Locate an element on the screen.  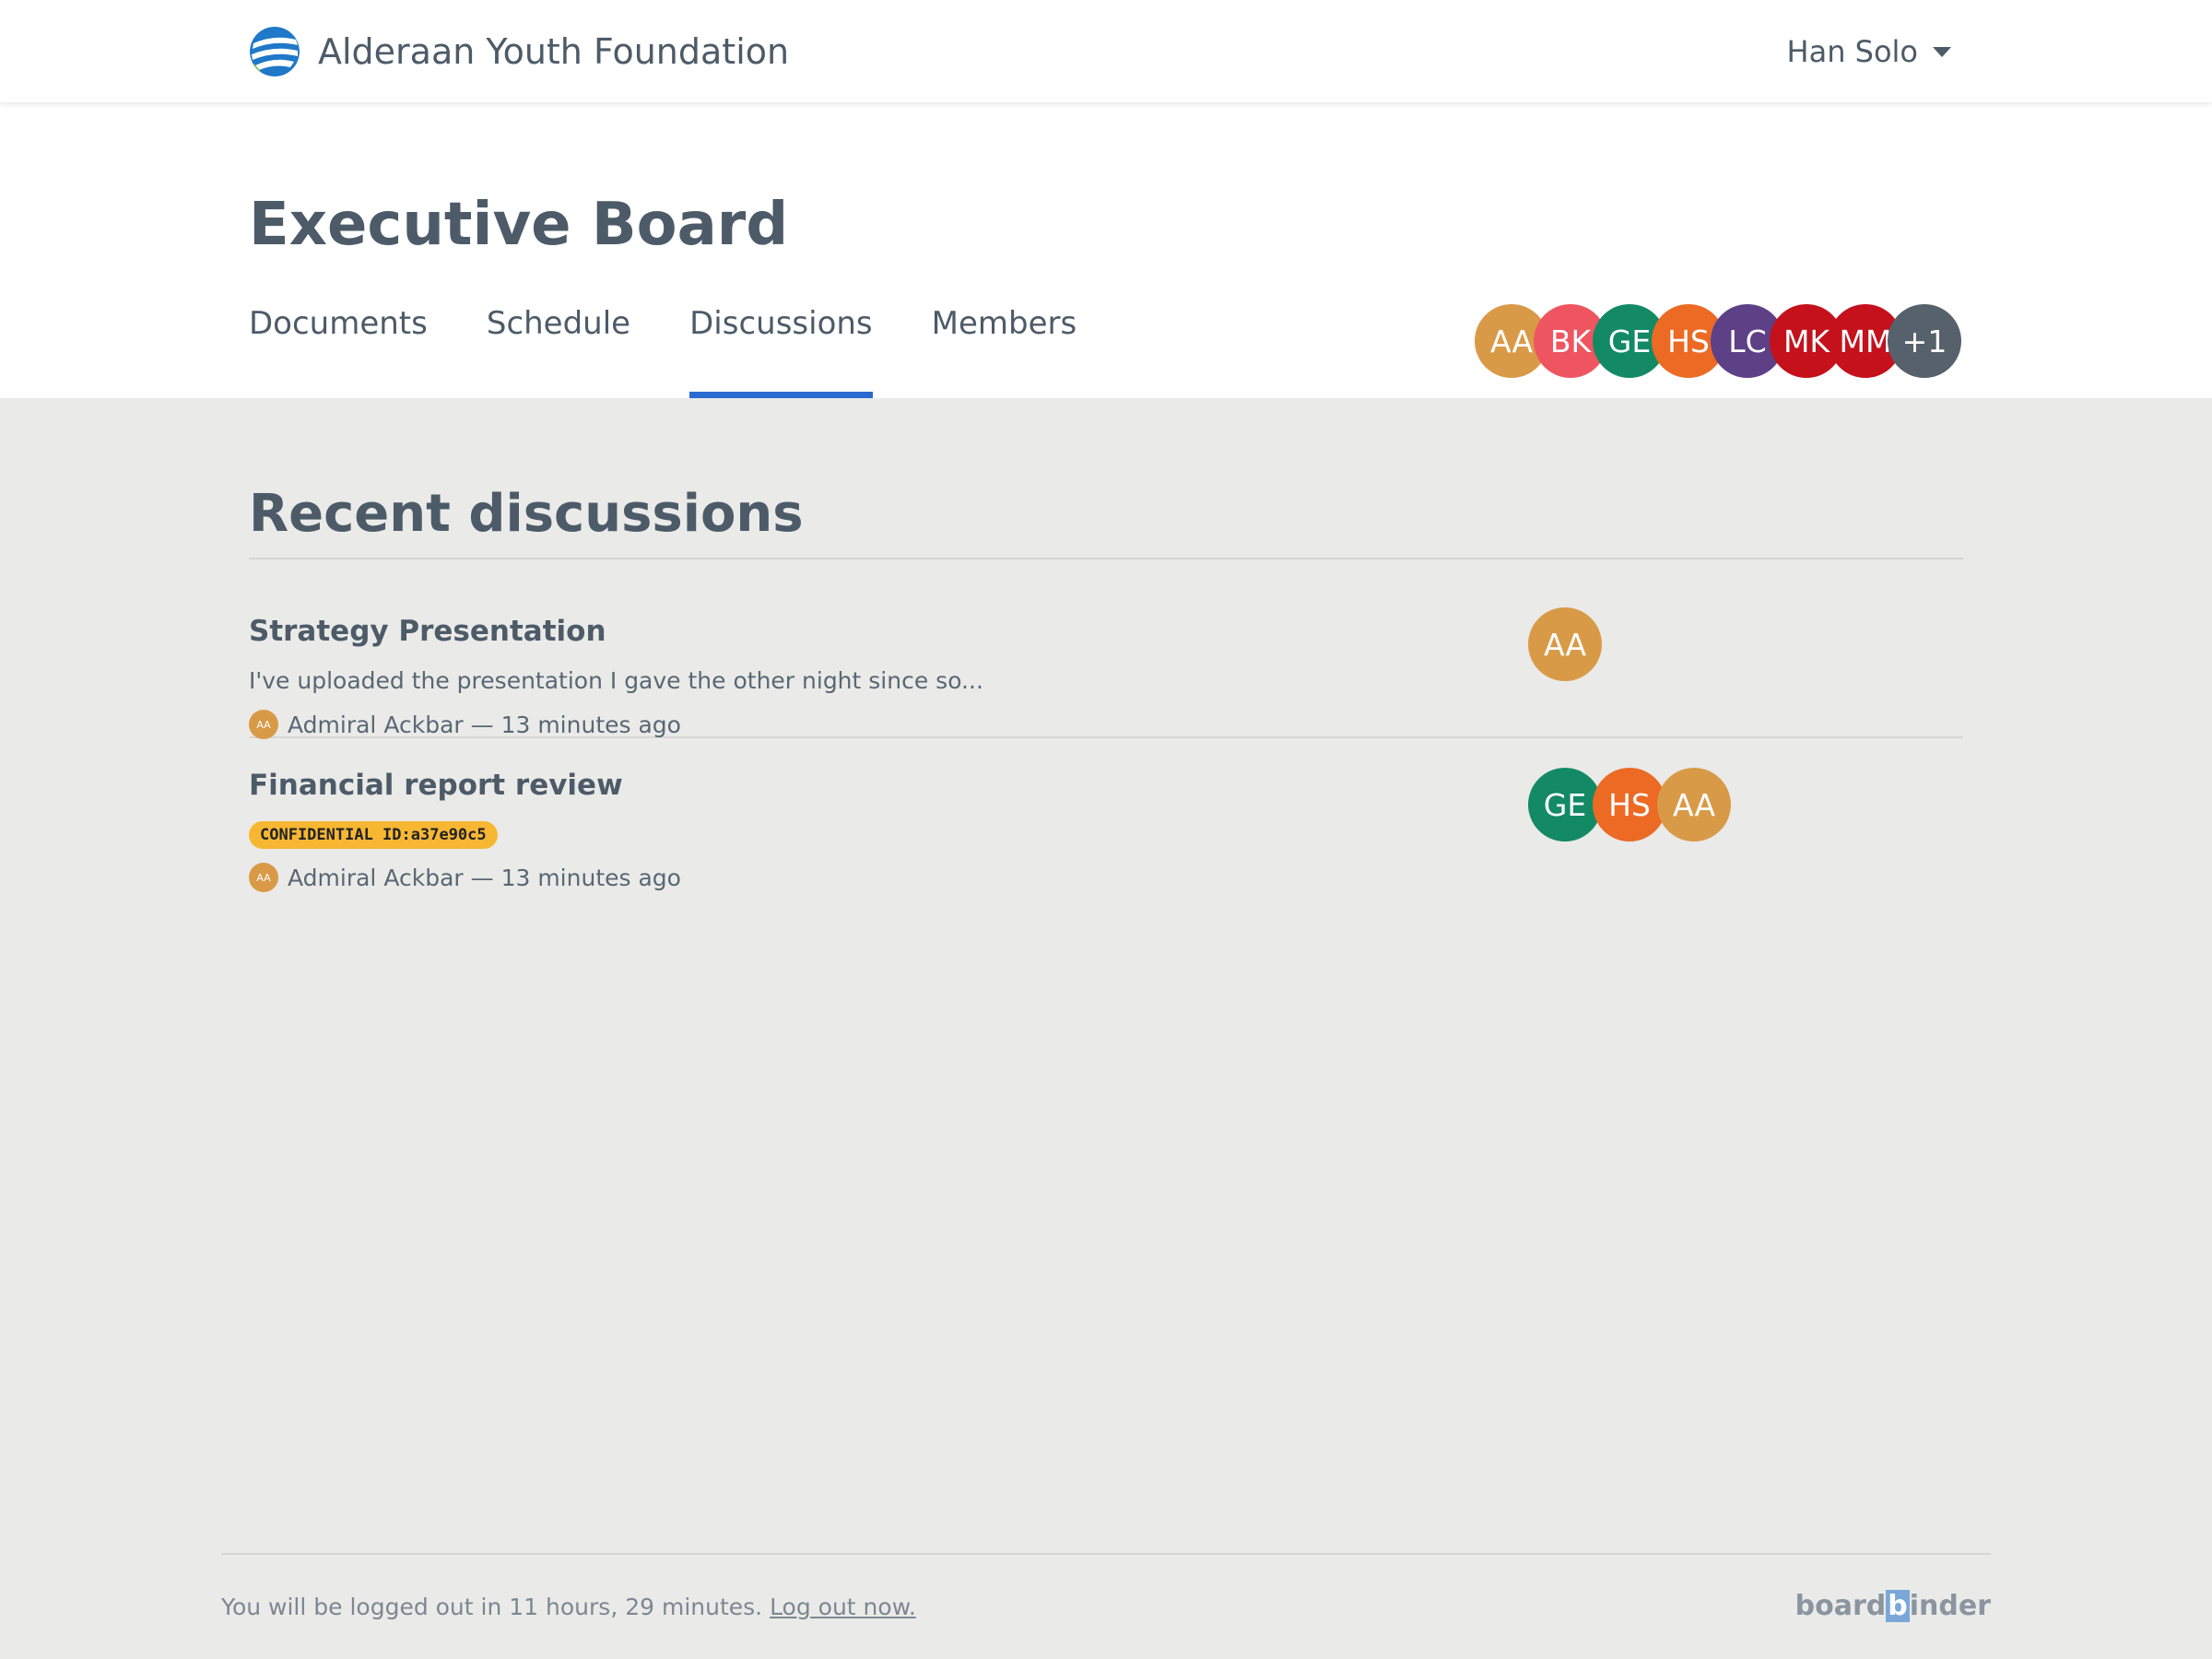
tab-documents: Documents is located at coordinates (338, 323).